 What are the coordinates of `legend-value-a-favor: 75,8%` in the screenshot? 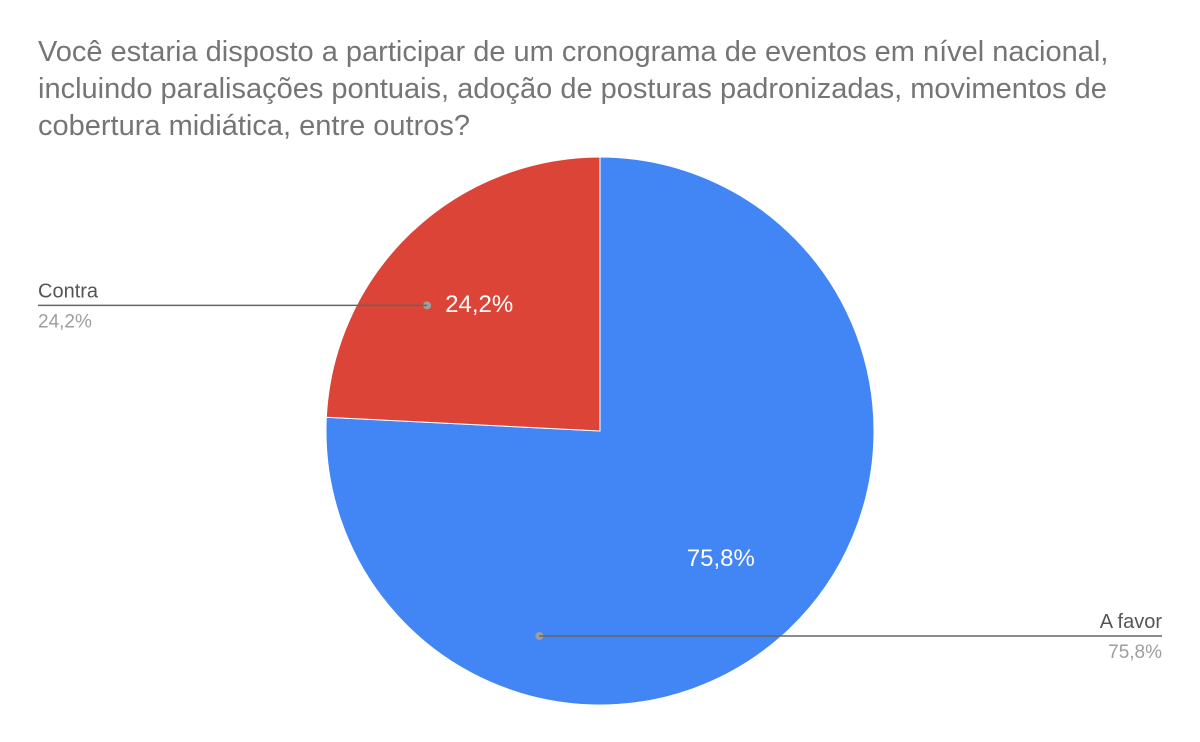 It's located at (1135, 652).